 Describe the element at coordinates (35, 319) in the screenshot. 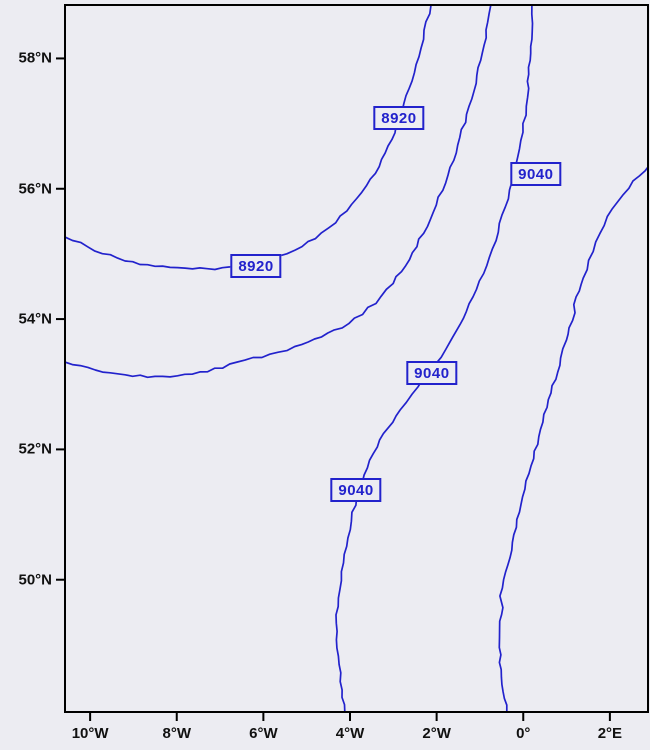

I see `y-tick-label: 54°N` at that location.